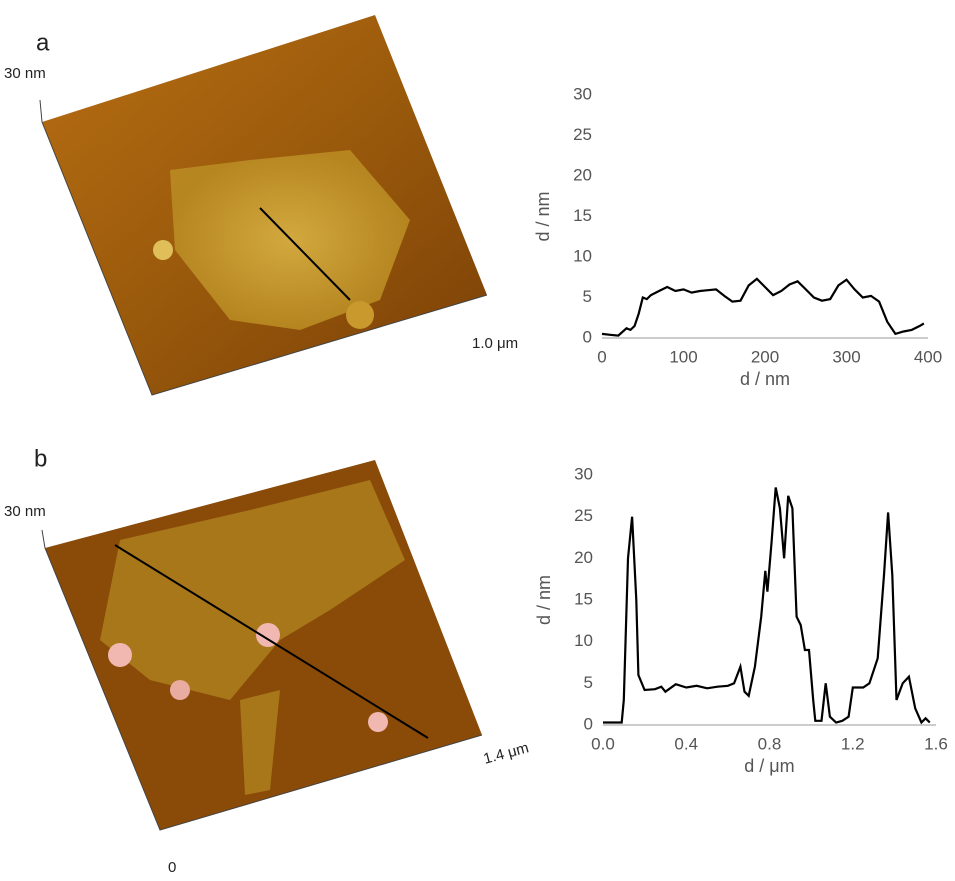 This screenshot has width=955, height=881. I want to click on x-tick-label: 400, so click(928, 356).